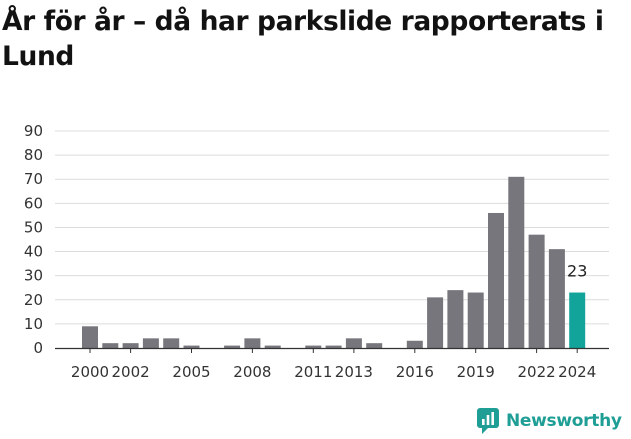 This screenshot has width=631, height=439. I want to click on newsworthy-logo: Newsworthy, so click(549, 421).